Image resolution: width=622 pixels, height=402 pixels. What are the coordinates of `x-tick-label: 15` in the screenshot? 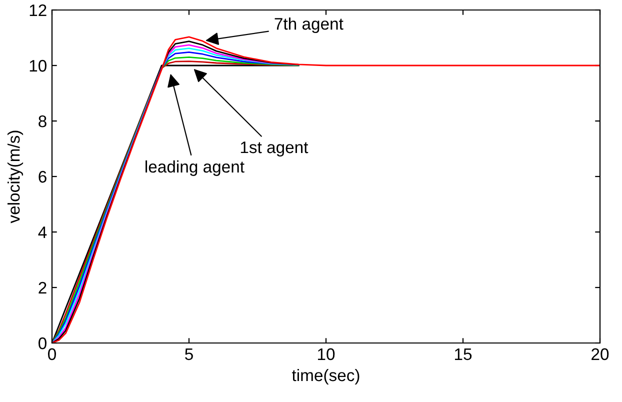 It's located at (463, 354).